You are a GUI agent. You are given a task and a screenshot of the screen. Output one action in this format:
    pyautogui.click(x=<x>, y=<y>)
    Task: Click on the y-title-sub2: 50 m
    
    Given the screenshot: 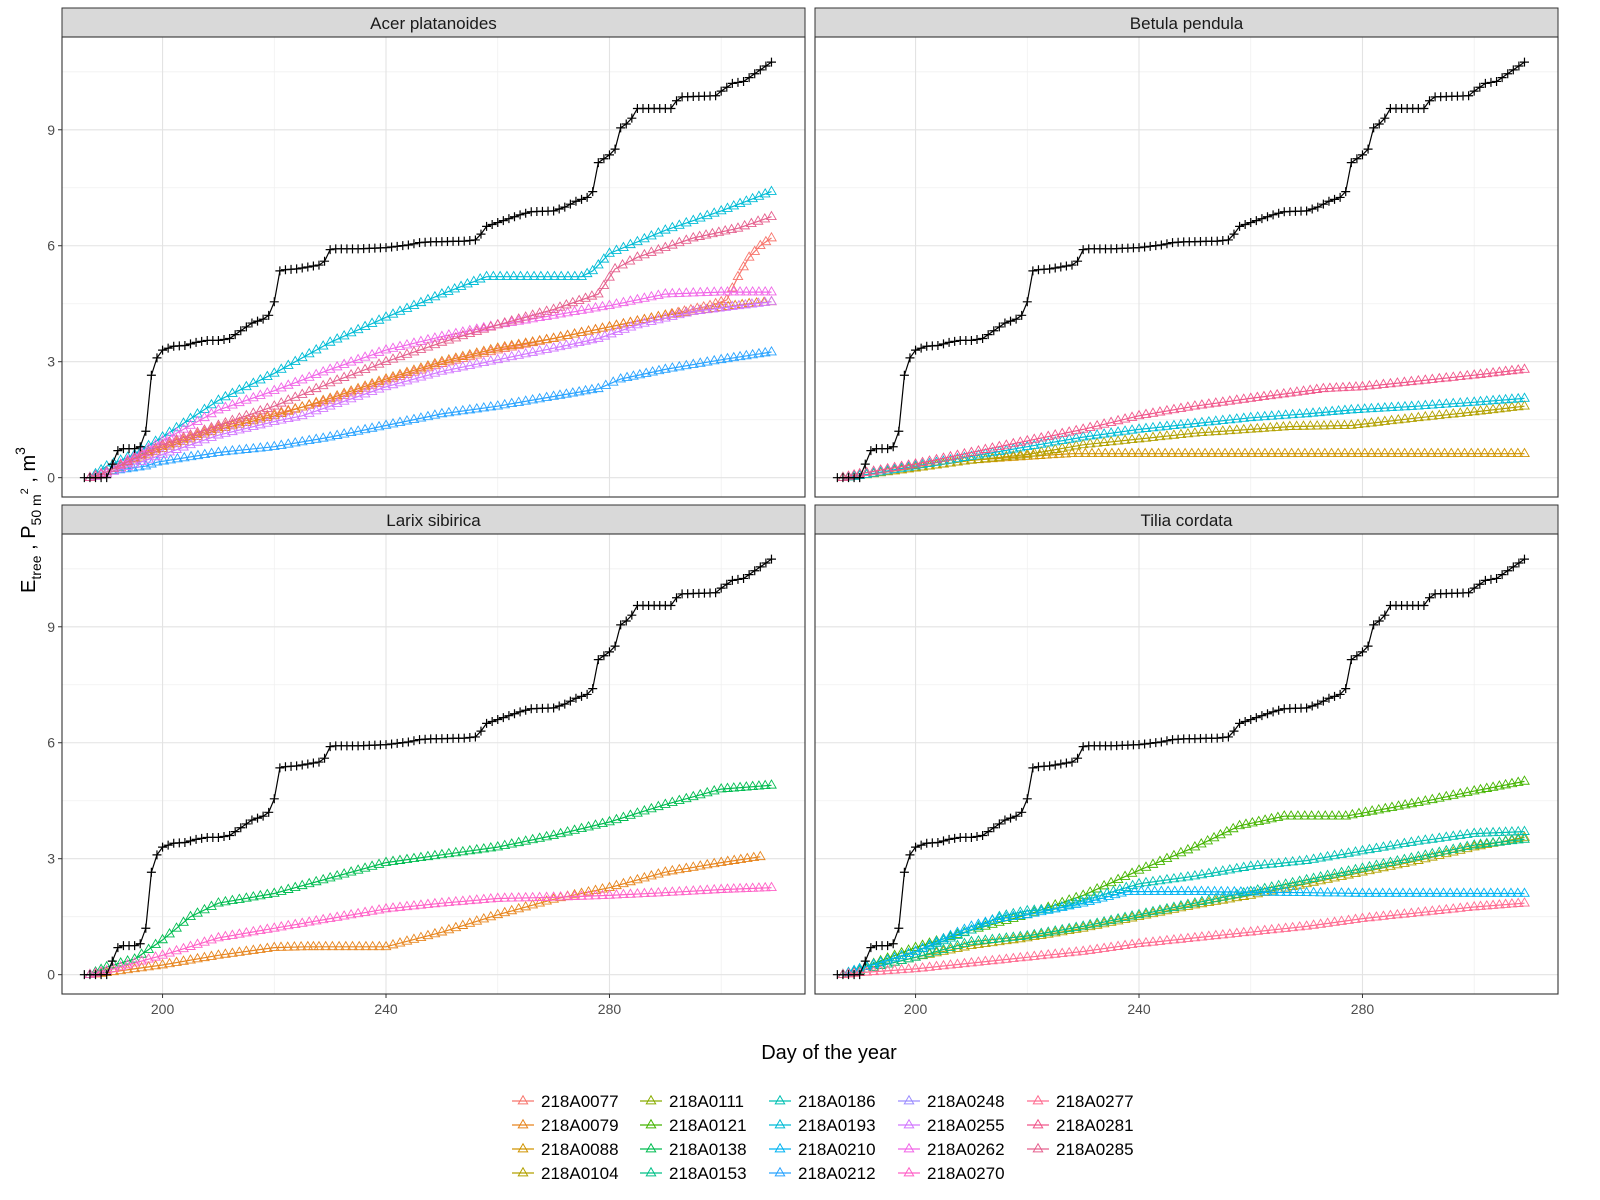 What is the action you would take?
    pyautogui.click(x=36, y=509)
    